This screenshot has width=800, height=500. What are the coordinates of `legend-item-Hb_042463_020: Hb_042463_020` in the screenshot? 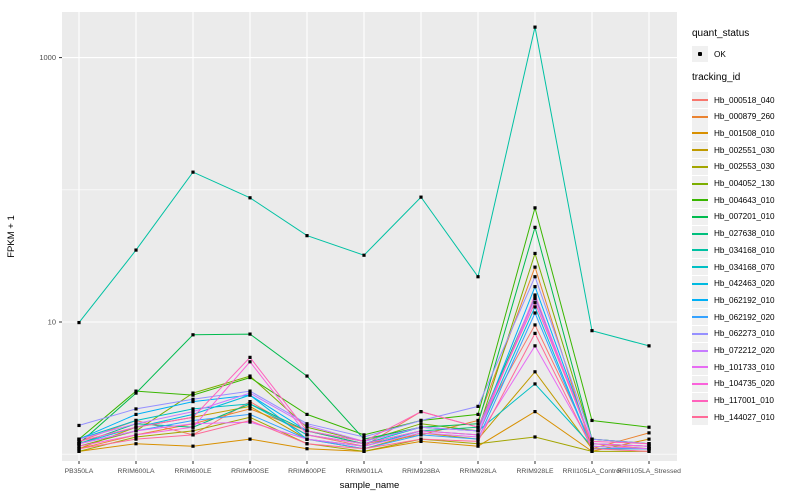 It's located at (733, 283).